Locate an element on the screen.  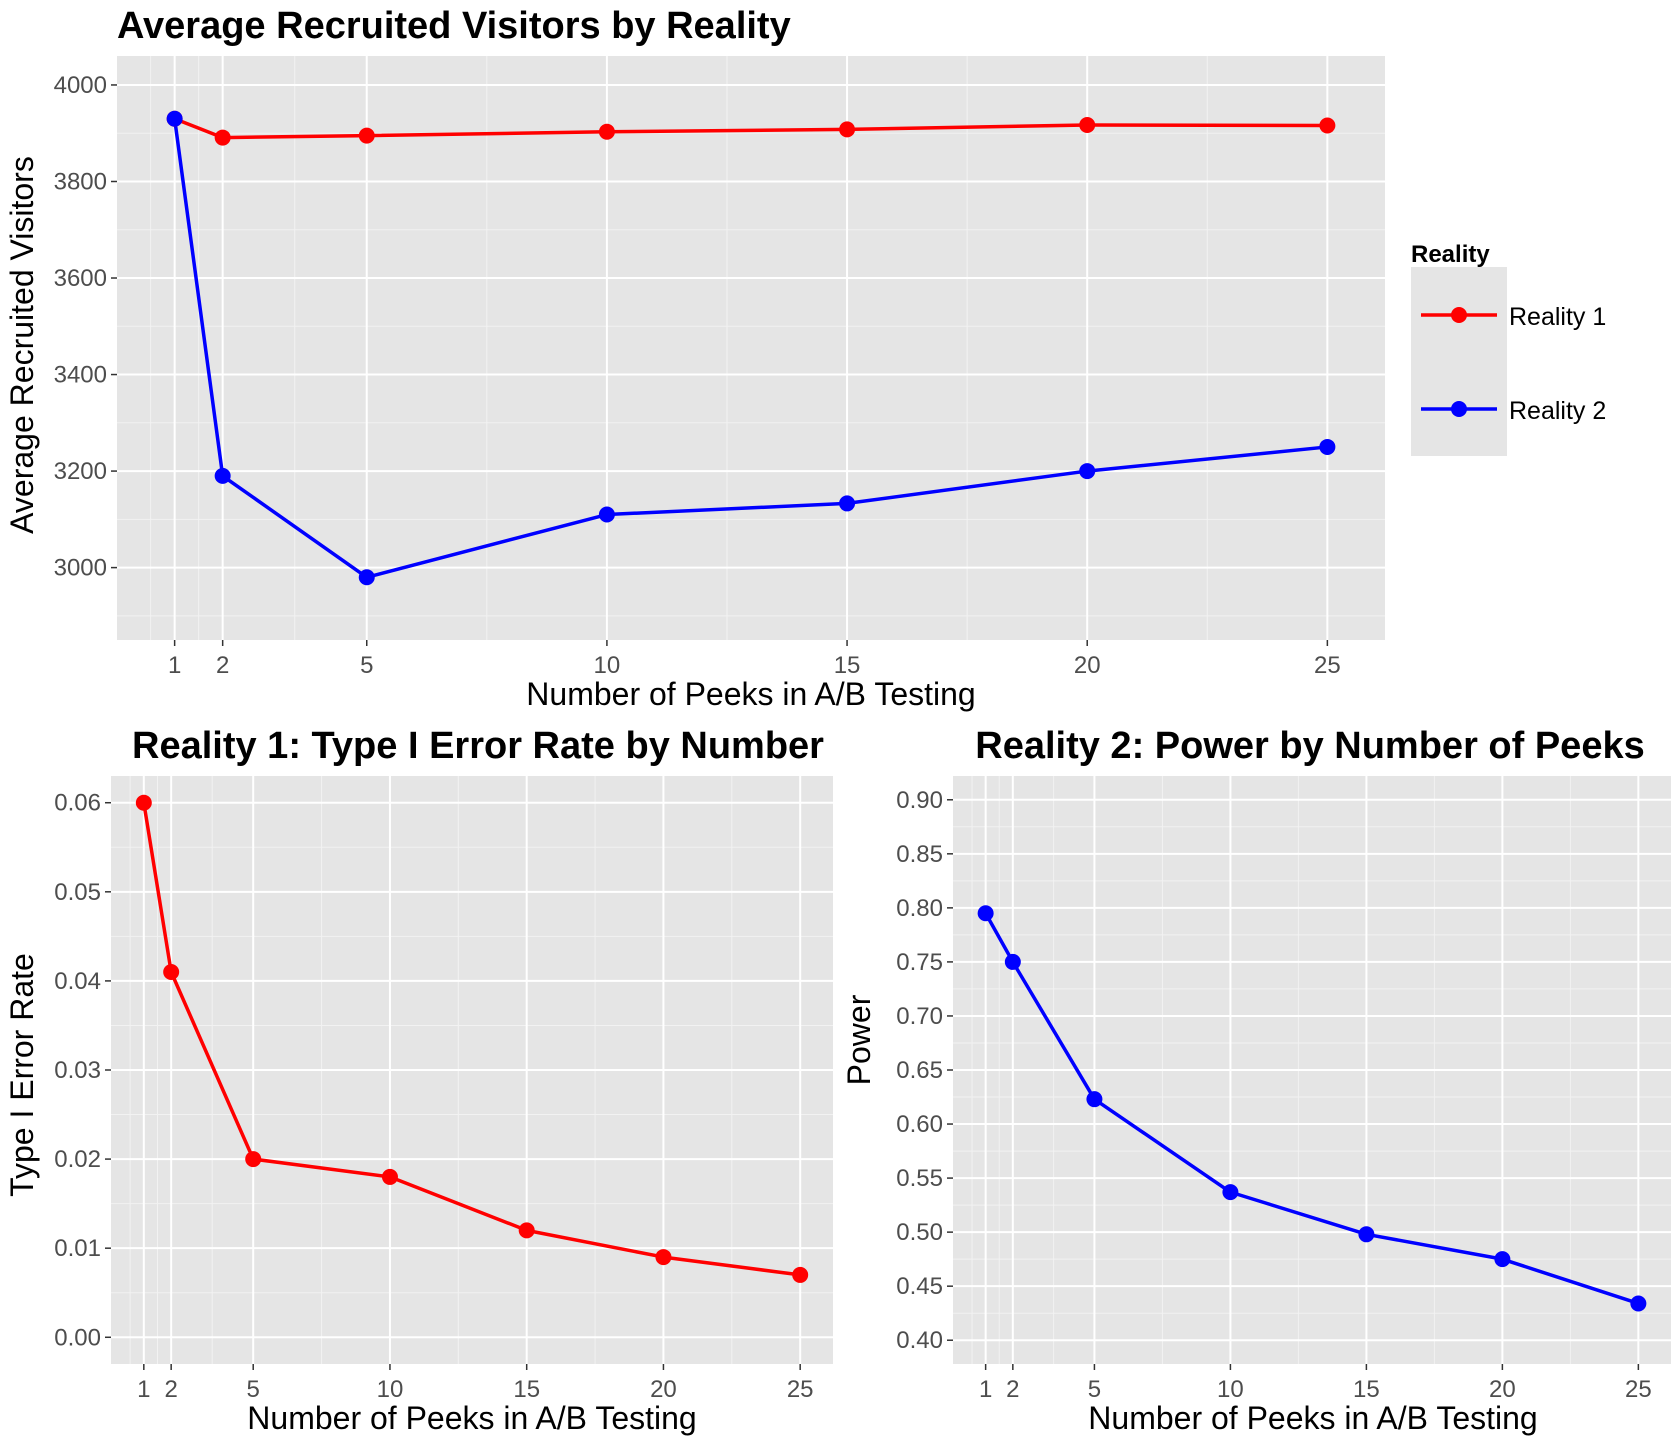
y-tick-label: 0.85 is located at coordinates (919, 854).